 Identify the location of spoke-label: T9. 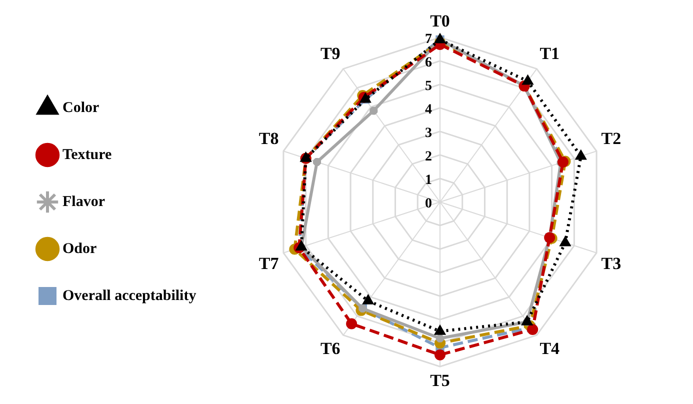
(330, 53).